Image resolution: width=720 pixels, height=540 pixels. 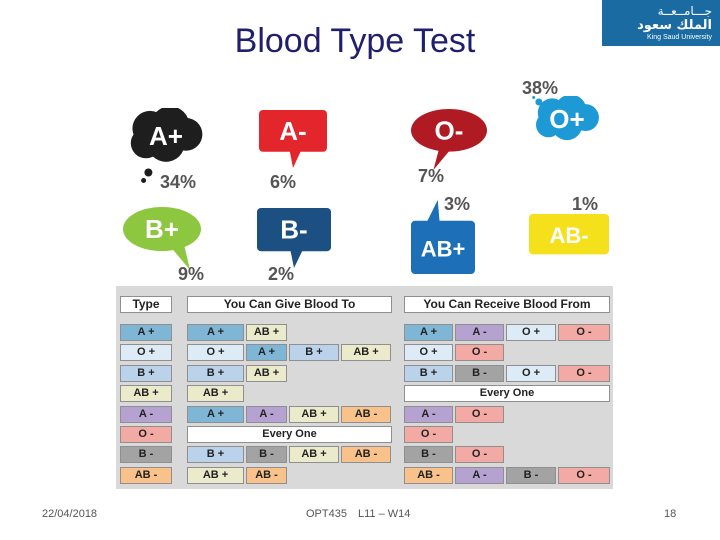 I want to click on give-cell: A -, so click(x=266, y=414).